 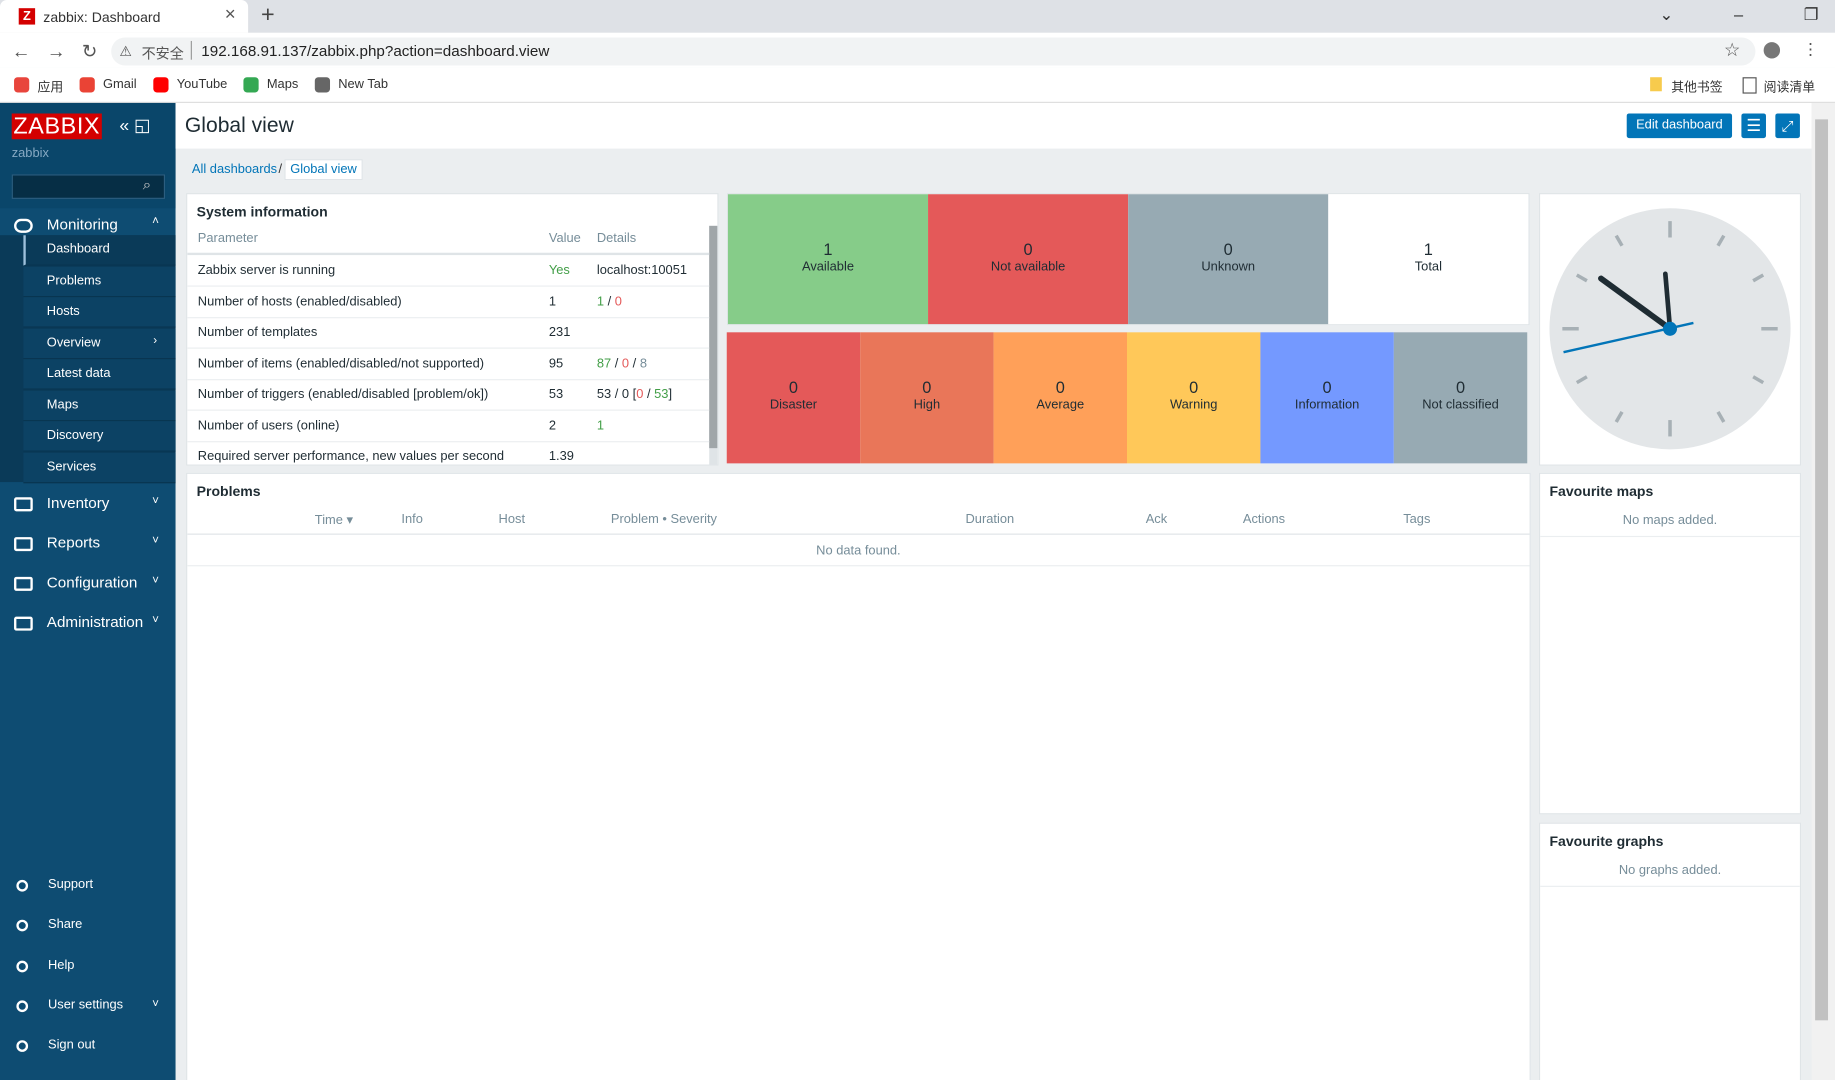 I want to click on value: 53, so click(x=556, y=394).